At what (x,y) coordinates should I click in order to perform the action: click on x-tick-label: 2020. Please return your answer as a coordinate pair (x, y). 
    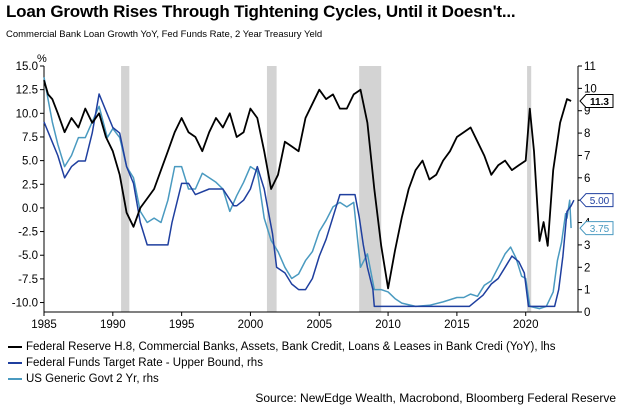
    Looking at the image, I should click on (526, 325).